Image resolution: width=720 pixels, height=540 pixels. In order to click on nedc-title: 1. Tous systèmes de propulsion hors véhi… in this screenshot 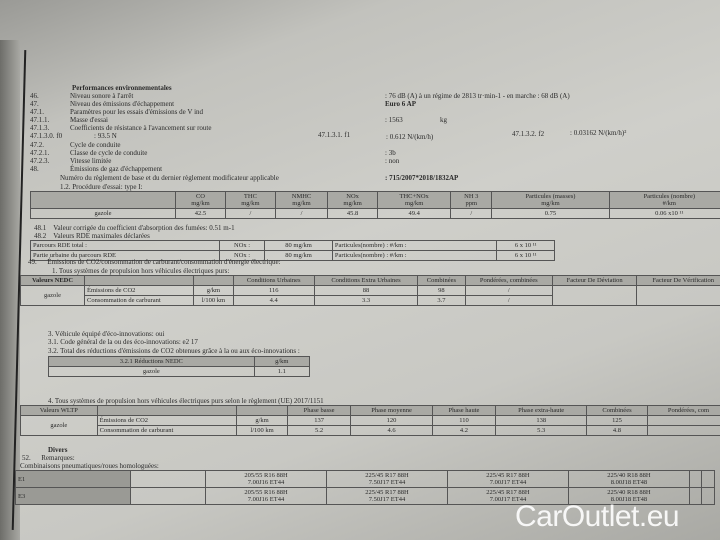, I will do `click(141, 271)`.